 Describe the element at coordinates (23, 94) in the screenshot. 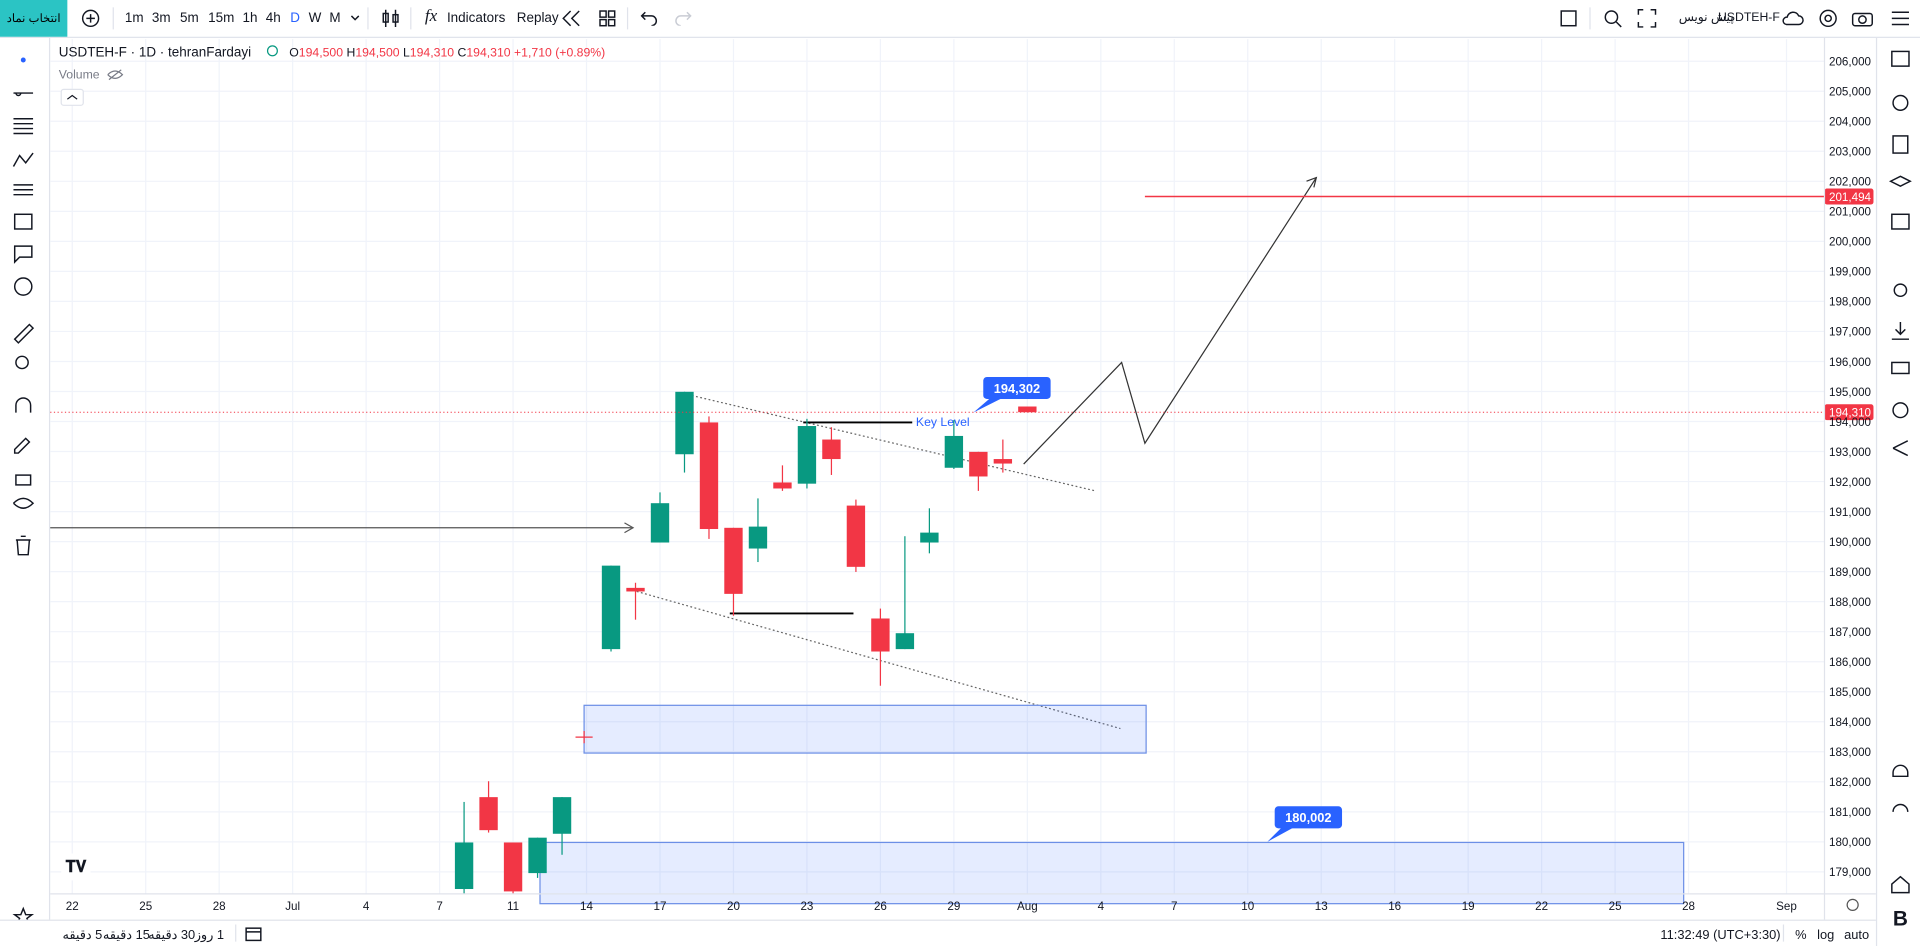

I see `line-tool` at that location.